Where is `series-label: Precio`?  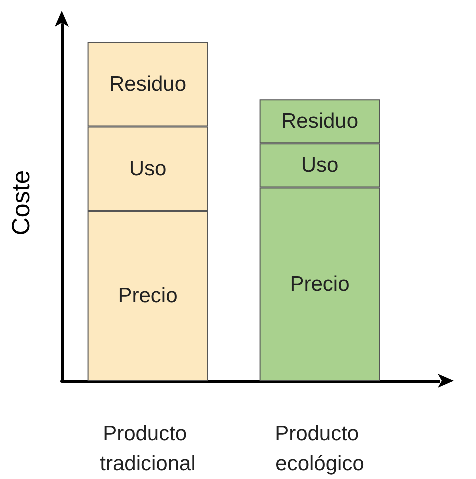 series-label: Precio is located at coordinates (148, 296).